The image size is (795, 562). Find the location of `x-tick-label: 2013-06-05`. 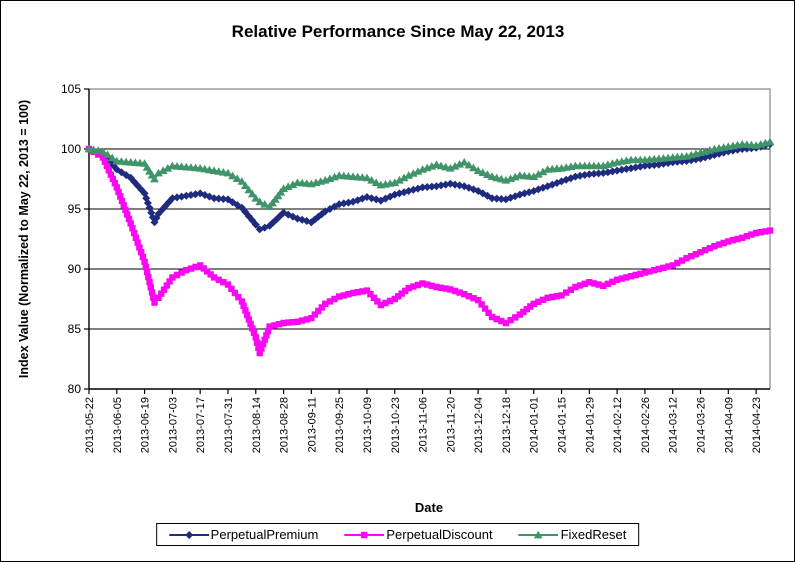

x-tick-label: 2013-06-05 is located at coordinates (118, 425).